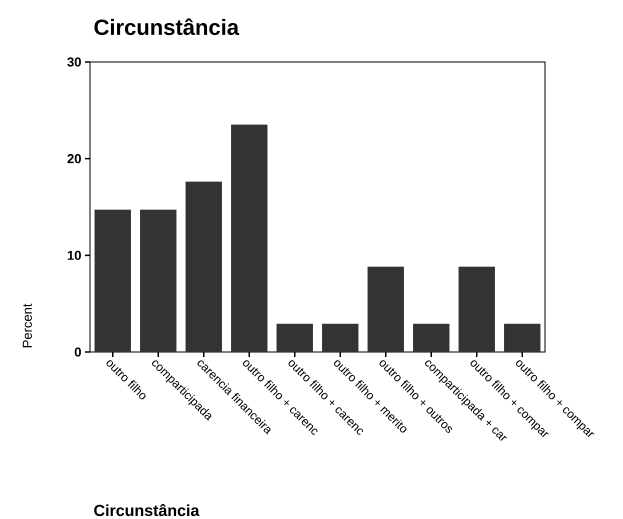  Describe the element at coordinates (77, 352) in the screenshot. I see `y-tick-label: 0` at that location.